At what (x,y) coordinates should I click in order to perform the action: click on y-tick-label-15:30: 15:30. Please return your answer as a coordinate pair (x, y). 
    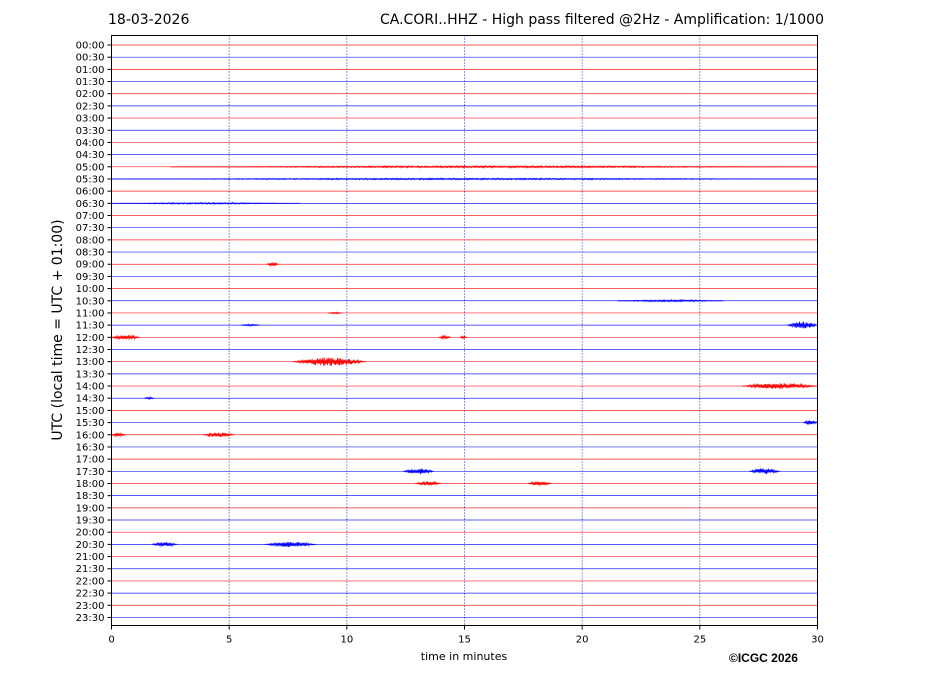
    Looking at the image, I should click on (90, 423).